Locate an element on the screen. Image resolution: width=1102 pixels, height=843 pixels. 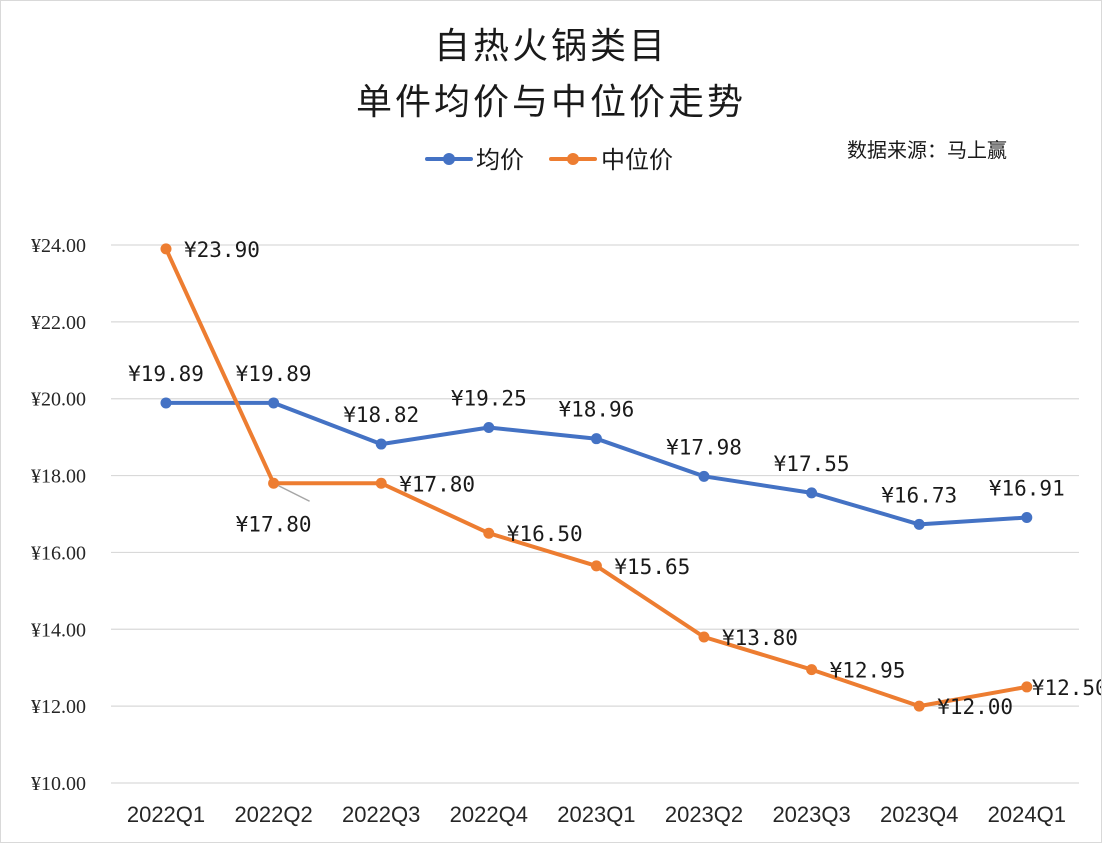
x-tick-label: 2022Q3 is located at coordinates (381, 814).